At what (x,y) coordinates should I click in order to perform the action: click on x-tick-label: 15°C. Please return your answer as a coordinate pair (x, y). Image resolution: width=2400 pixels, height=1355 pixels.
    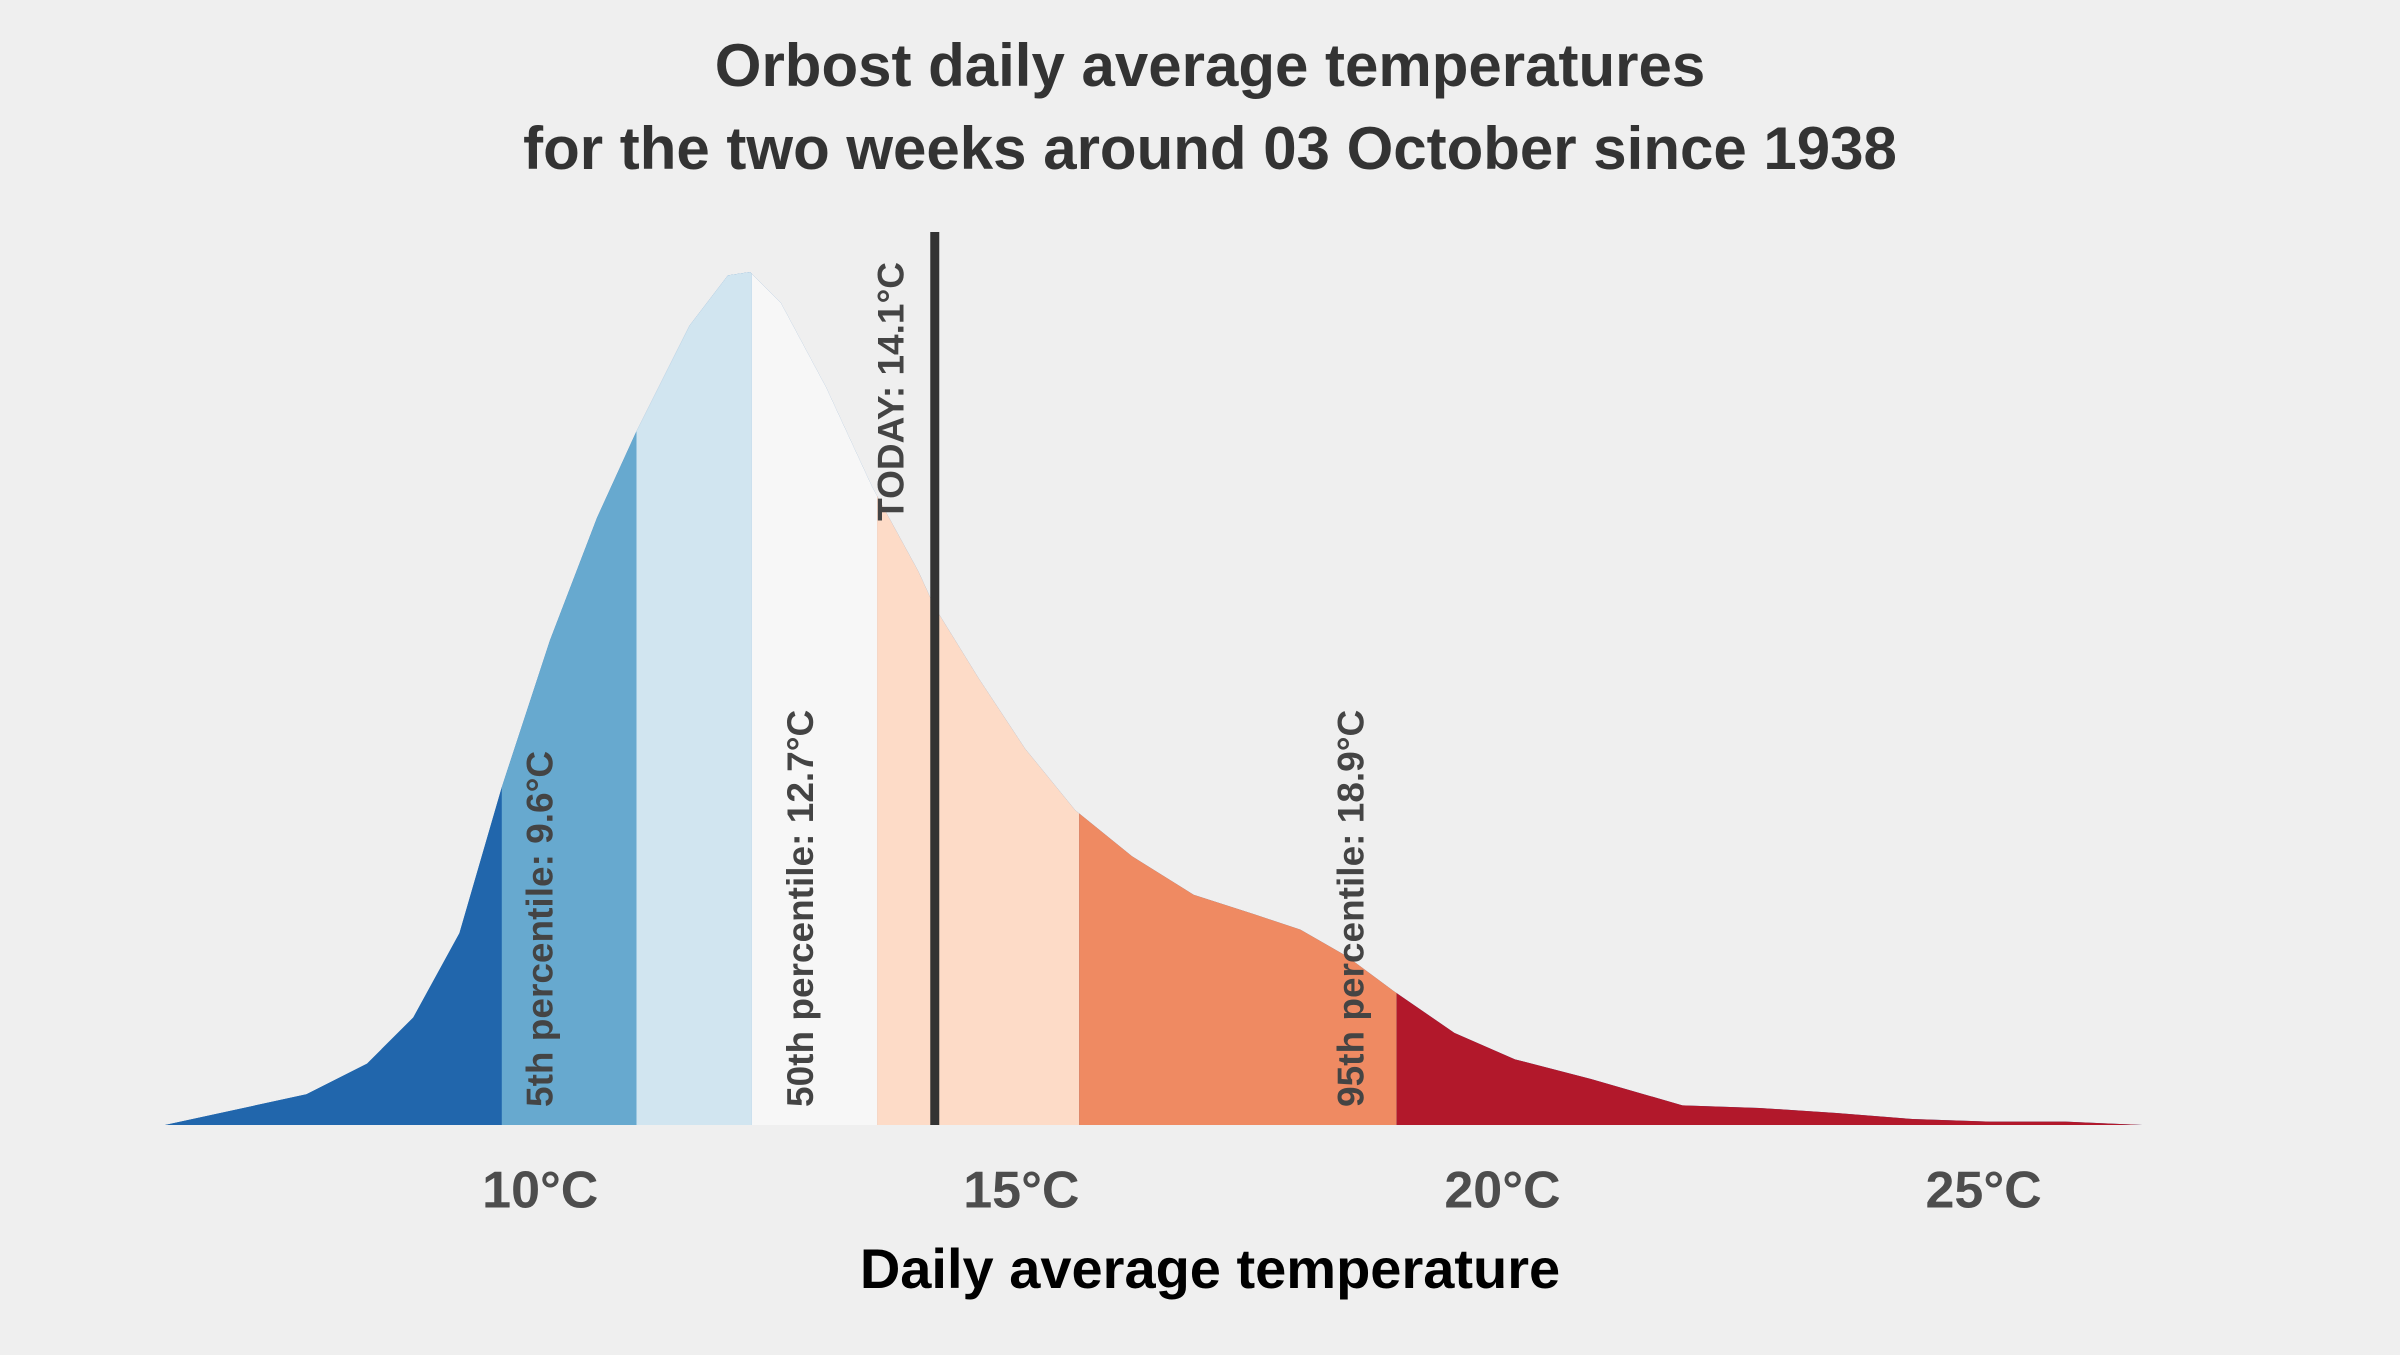
    Looking at the image, I should click on (1021, 1191).